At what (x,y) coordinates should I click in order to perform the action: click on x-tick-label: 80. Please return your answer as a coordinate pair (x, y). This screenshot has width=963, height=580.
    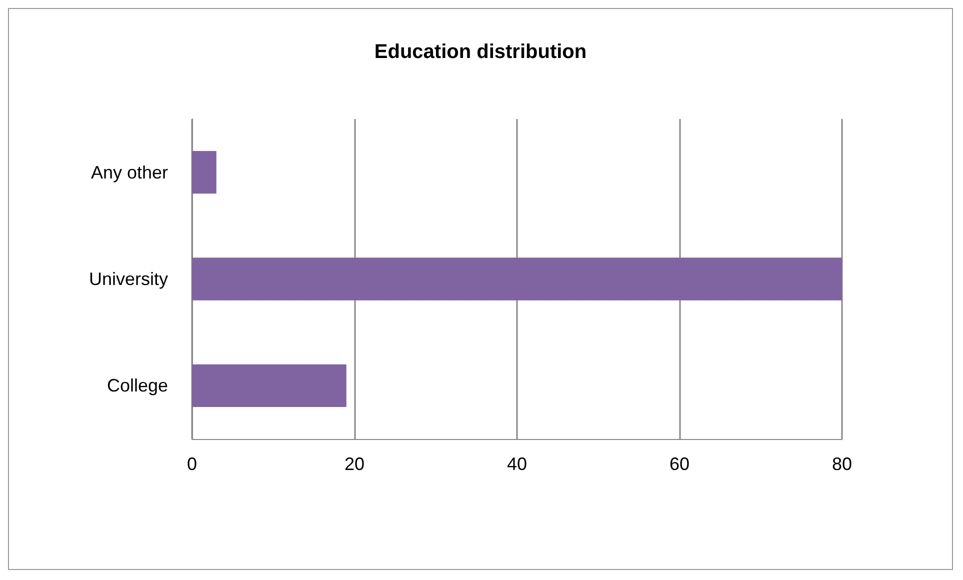
    Looking at the image, I should click on (842, 464).